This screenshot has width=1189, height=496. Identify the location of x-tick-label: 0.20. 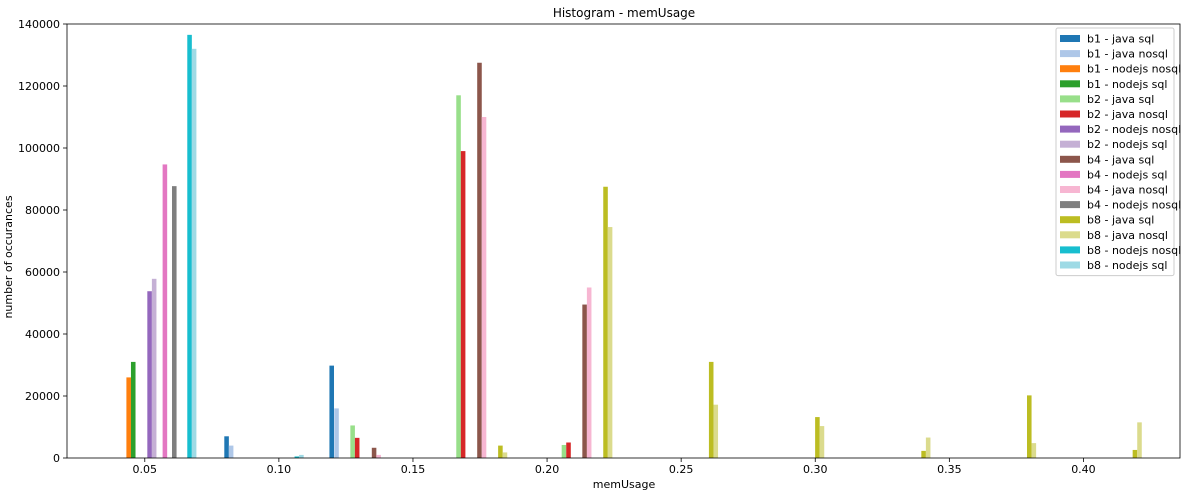
(547, 469).